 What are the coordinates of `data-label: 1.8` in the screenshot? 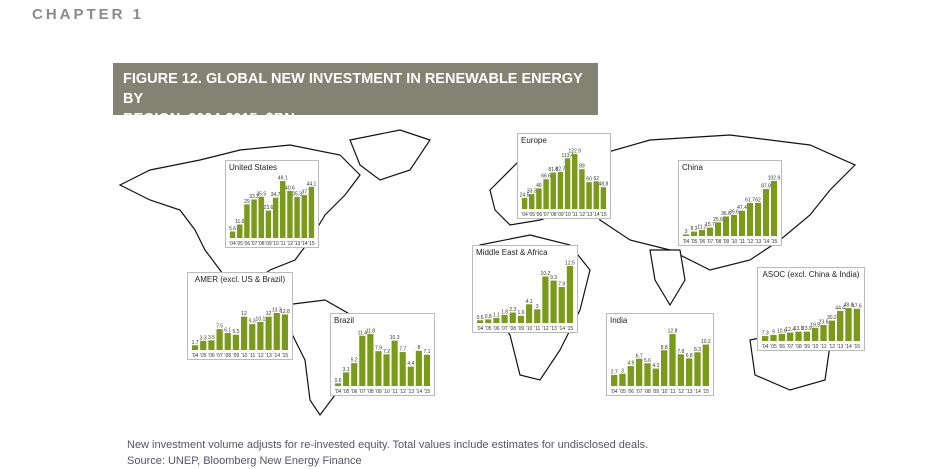 It's located at (504, 312).